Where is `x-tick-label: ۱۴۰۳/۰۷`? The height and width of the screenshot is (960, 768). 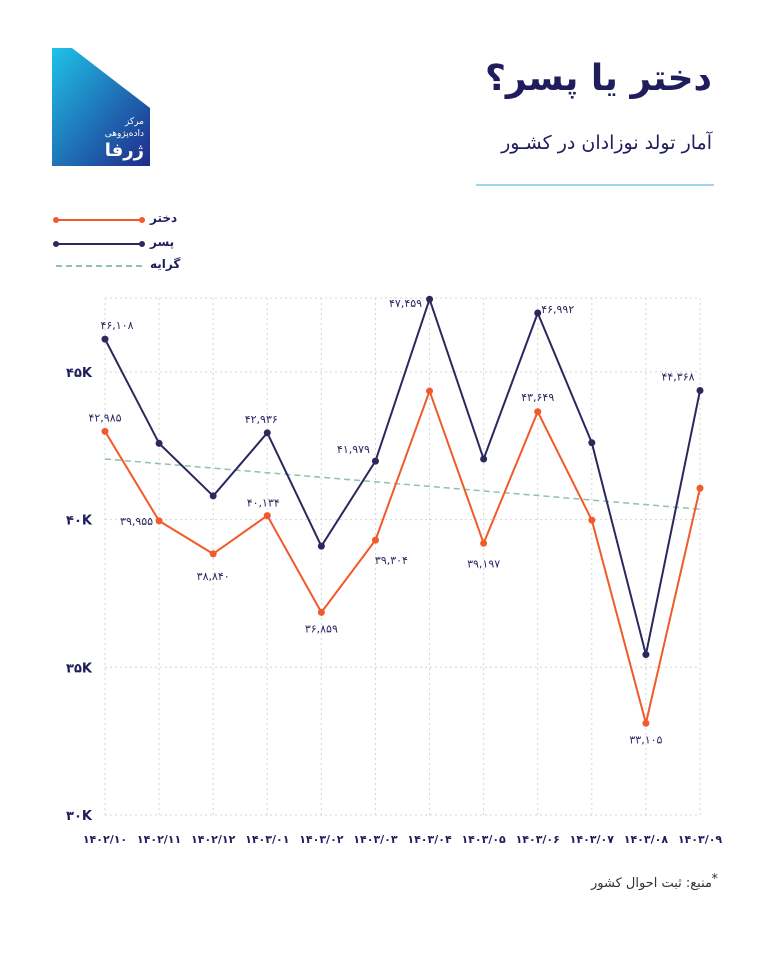 x-tick-label: ۱۴۰۳/۰۷ is located at coordinates (592, 839).